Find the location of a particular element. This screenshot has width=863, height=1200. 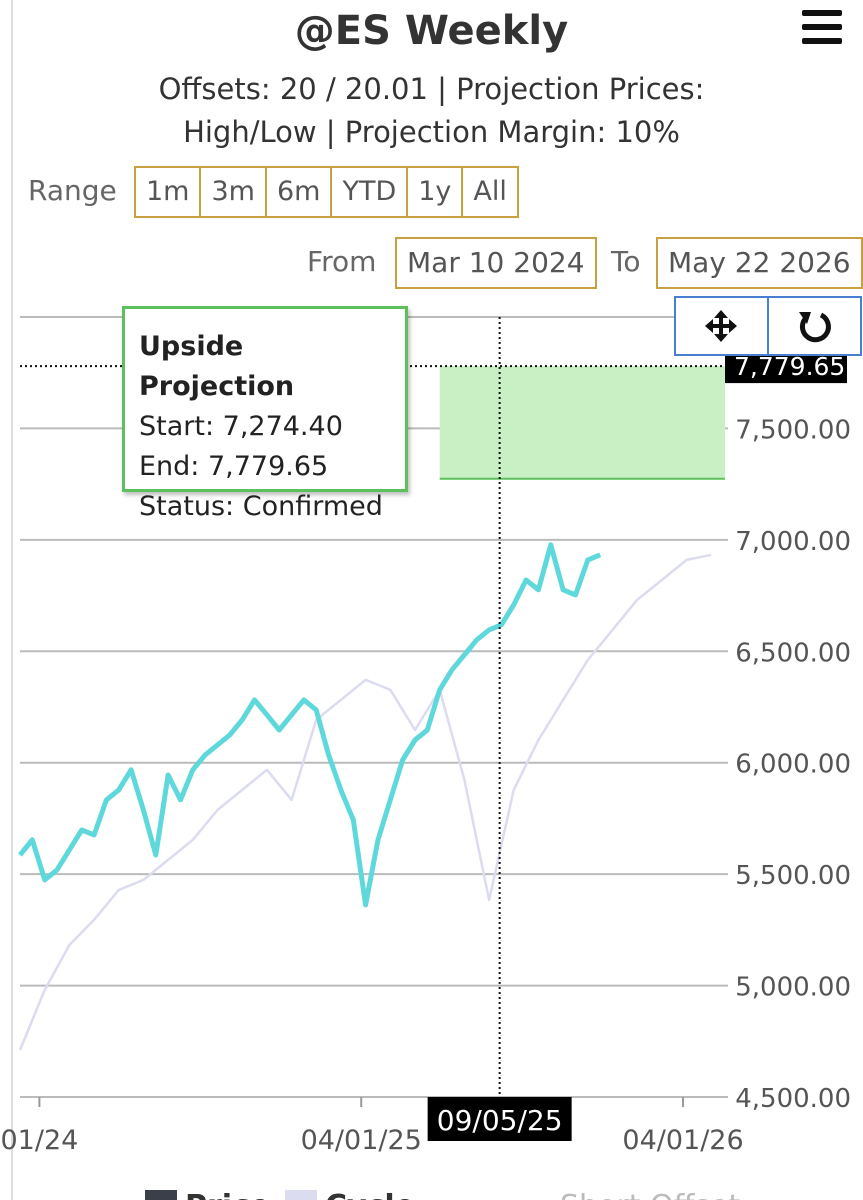

tooltip-line: End: 7,779.65 is located at coordinates (234, 466).